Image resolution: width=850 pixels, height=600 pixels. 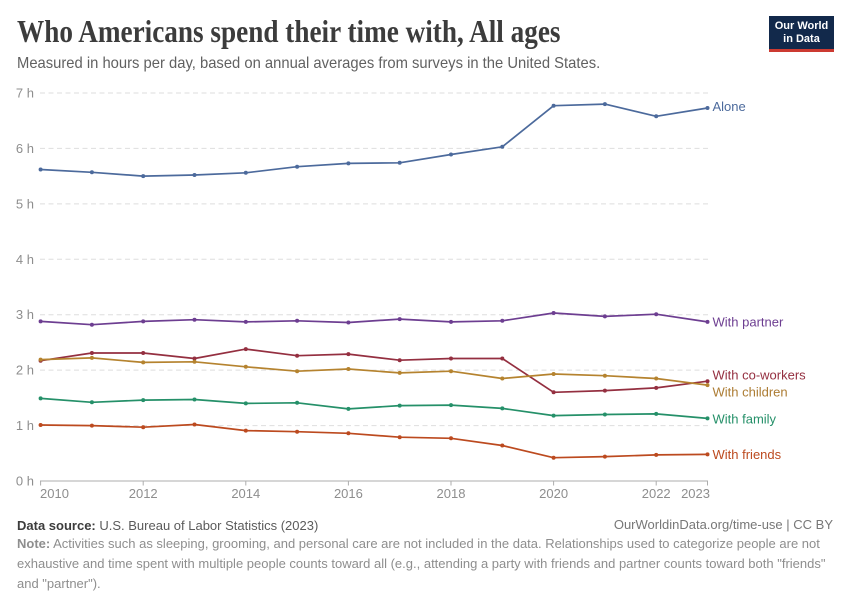 I want to click on svg-text: 2020, so click(x=553, y=493).